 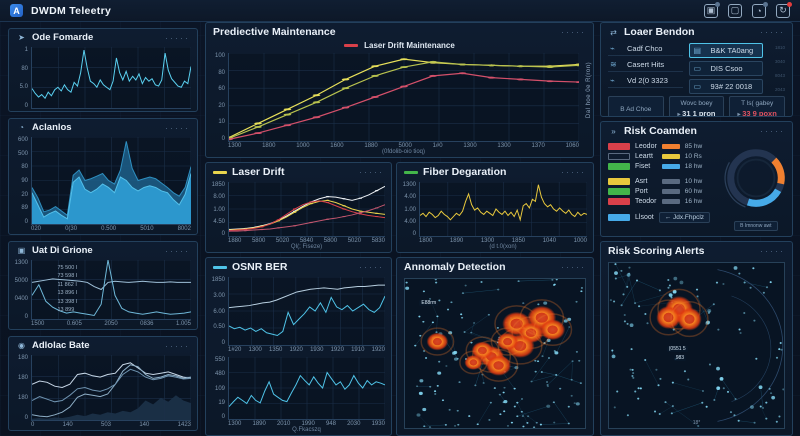 I want to click on top-bar: A DWDM Teleetry ▣ ▢ ◔ ↻, so click(x=400, y=11).